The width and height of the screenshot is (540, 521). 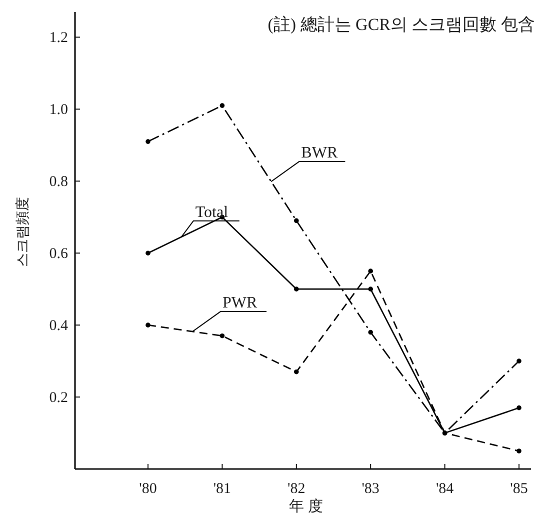 What do you see at coordinates (148, 489) in the screenshot?
I see `x-tick-label: '80` at bounding box center [148, 489].